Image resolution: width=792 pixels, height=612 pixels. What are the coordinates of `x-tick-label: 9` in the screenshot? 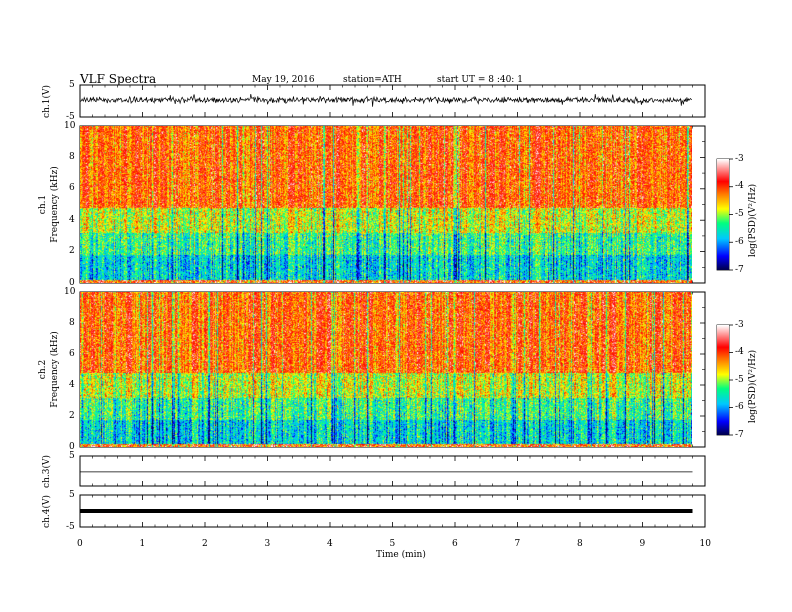 It's located at (642, 543).